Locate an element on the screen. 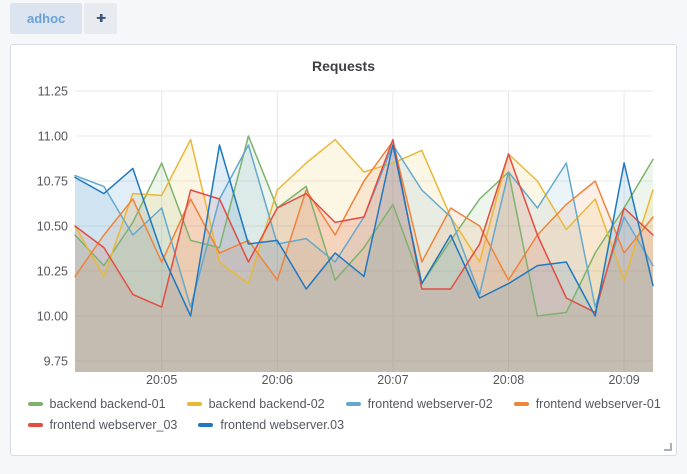  x-tick-label: 20:06 is located at coordinates (277, 380).